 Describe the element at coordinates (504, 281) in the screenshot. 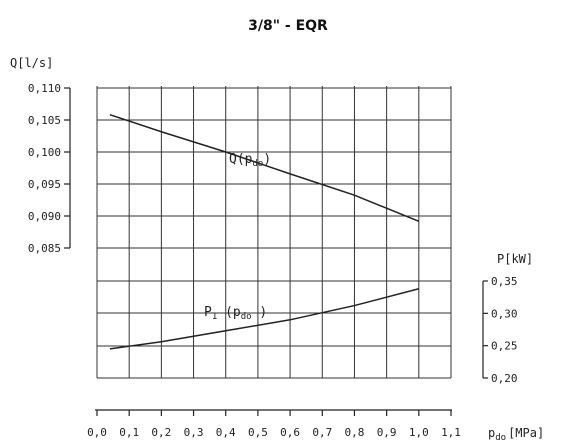

I see `right-tick-label: 0,35` at that location.